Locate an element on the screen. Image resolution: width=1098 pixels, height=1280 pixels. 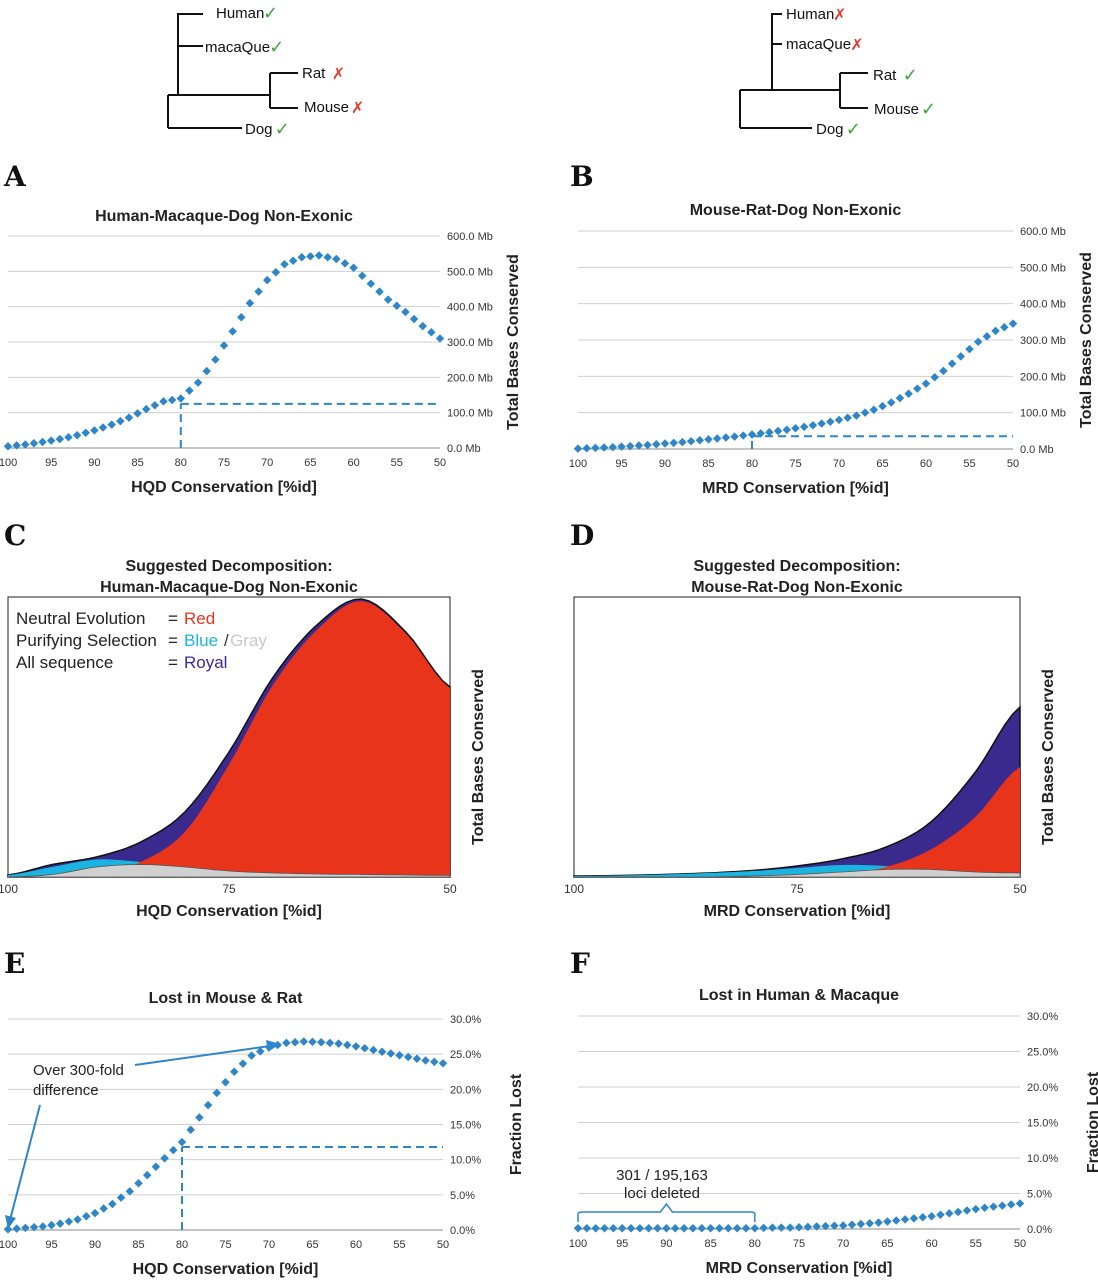
tree-leaf-label: Rat is located at coordinates (314, 73).